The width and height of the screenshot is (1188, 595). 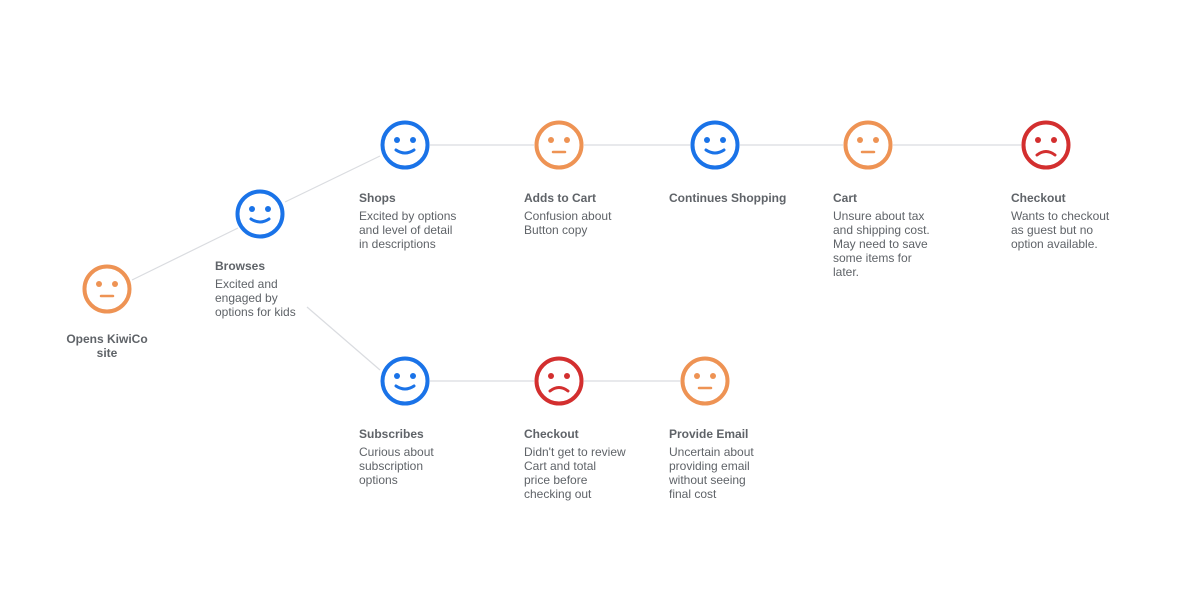 I want to click on step-title: Subscribes, so click(x=391, y=434).